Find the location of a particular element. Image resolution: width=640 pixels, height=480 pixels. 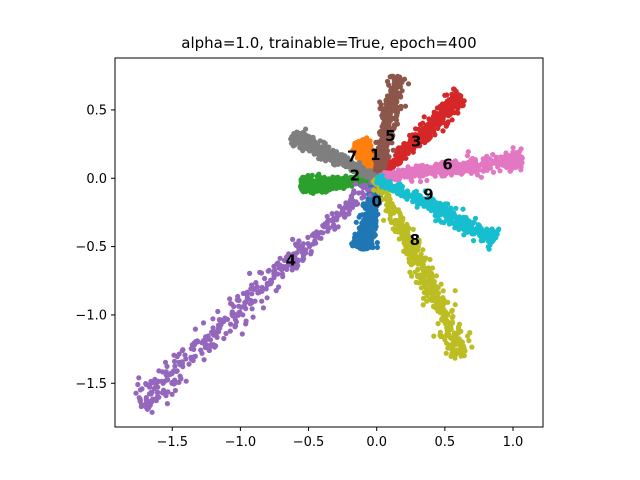

y-tick-label: 0.5 is located at coordinates (96, 110).